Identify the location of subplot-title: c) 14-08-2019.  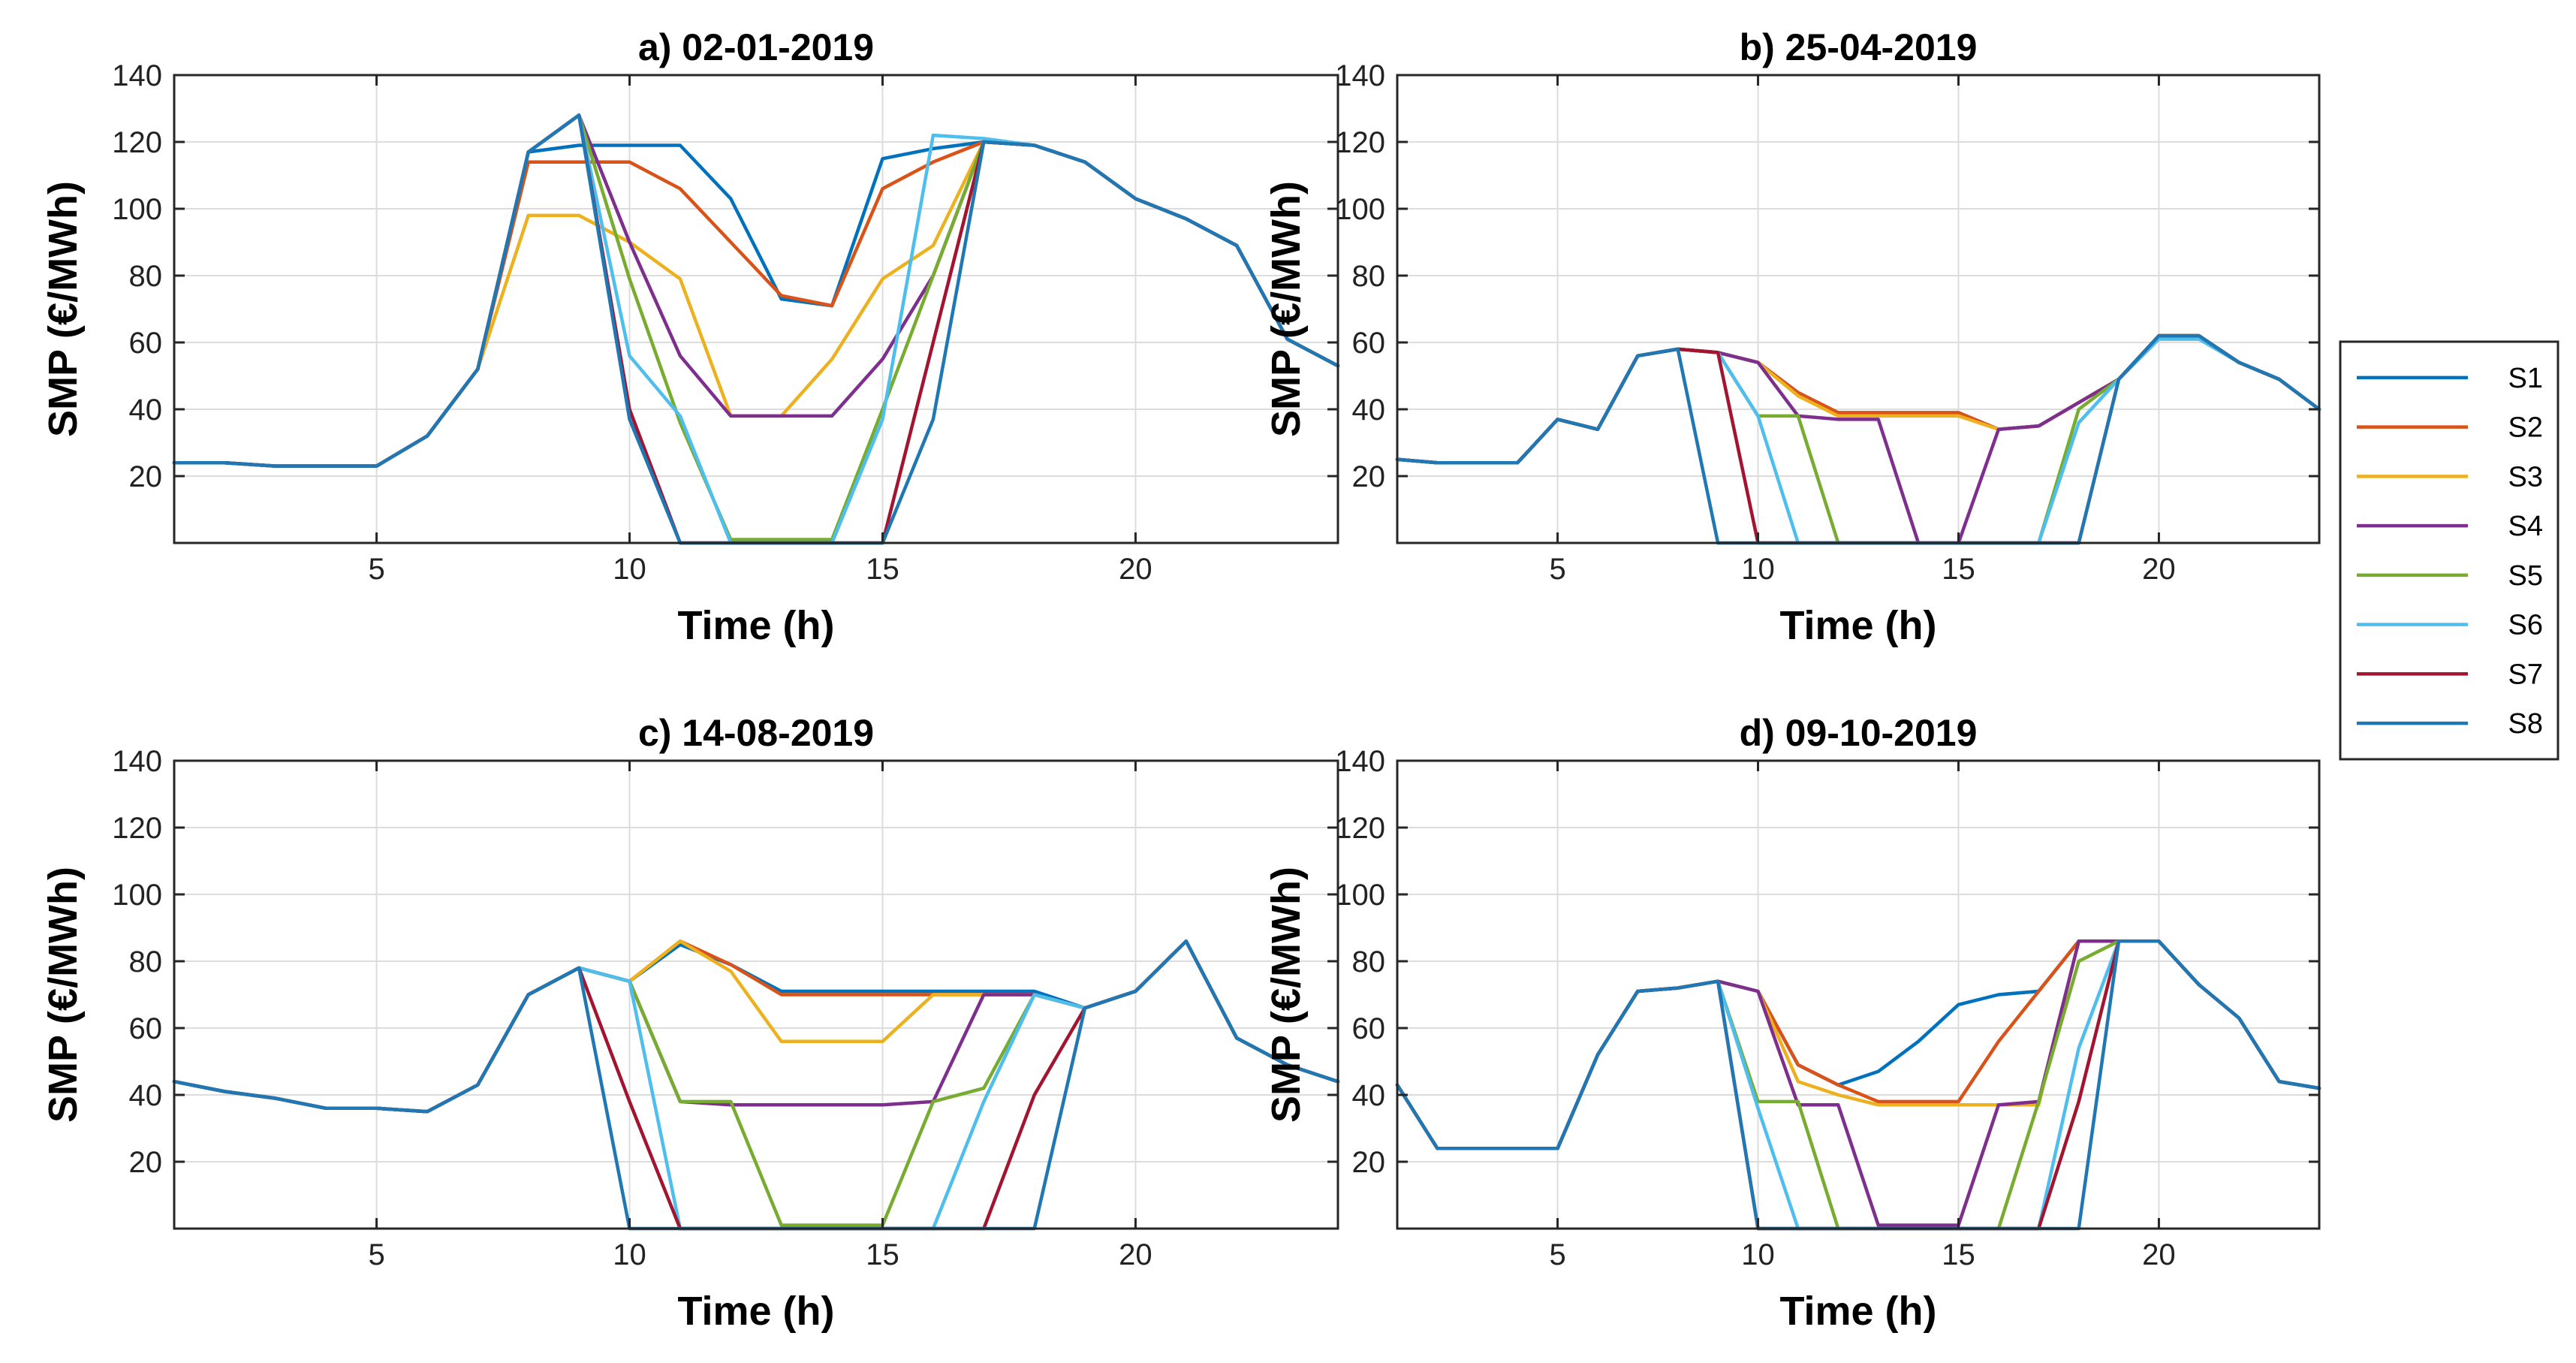
(756, 733).